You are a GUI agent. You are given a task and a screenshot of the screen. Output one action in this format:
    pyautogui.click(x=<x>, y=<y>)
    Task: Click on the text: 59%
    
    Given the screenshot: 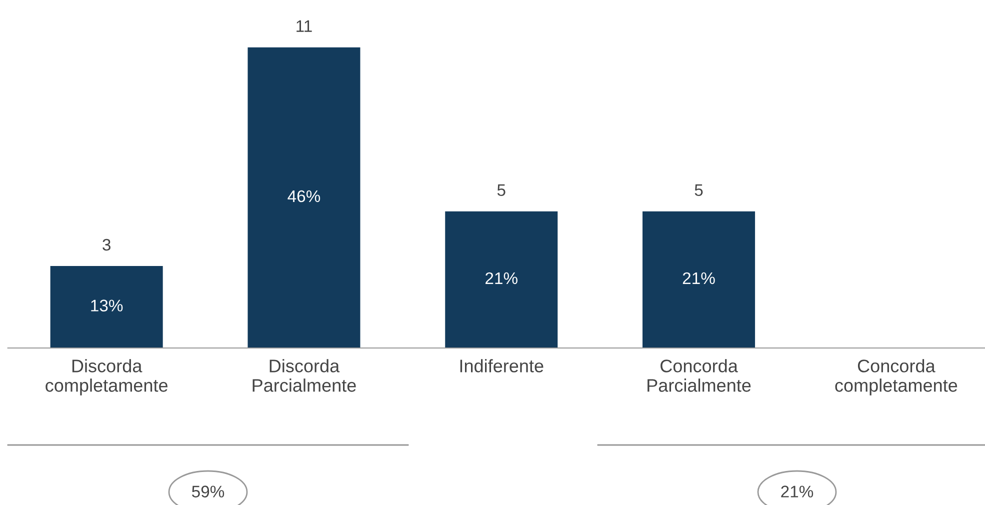 What is the action you would take?
    pyautogui.click(x=208, y=492)
    